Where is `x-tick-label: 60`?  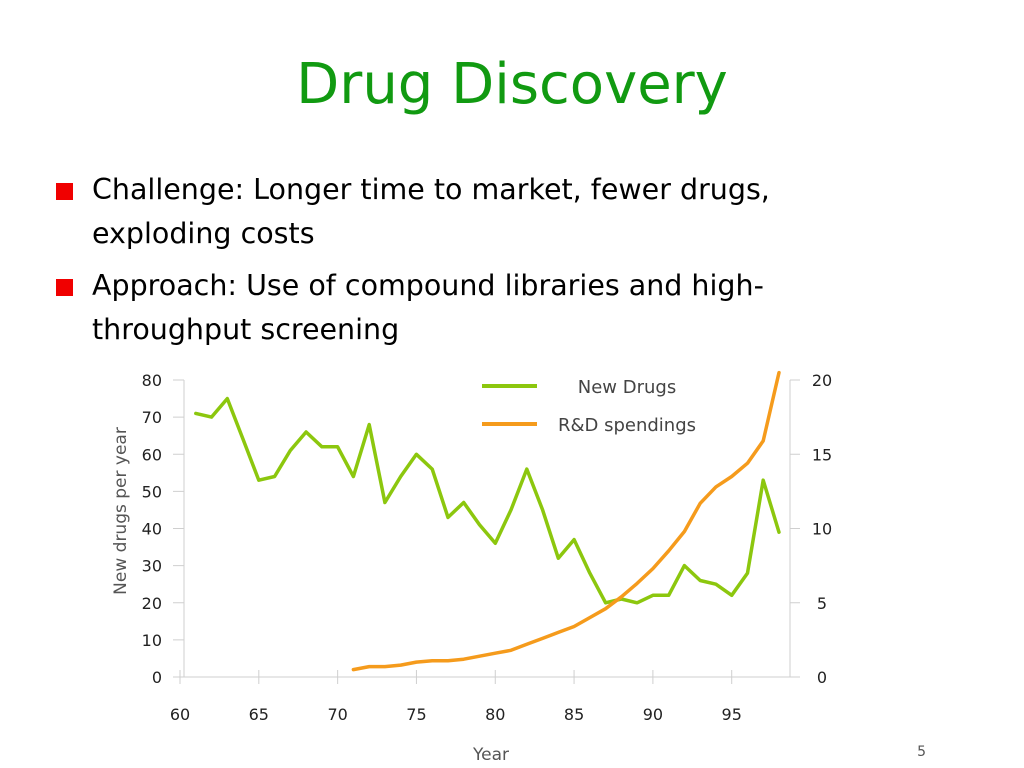 x-tick-label: 60 is located at coordinates (180, 714).